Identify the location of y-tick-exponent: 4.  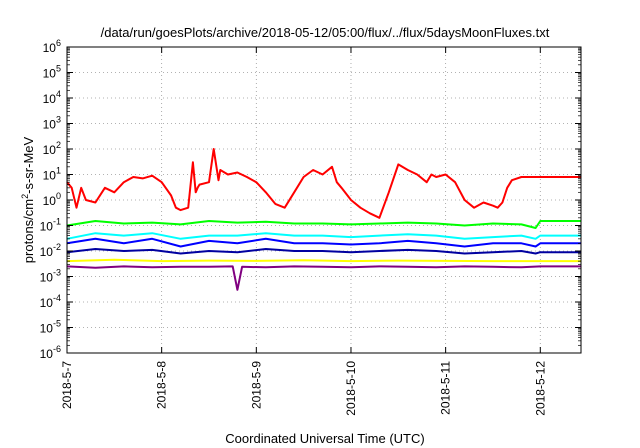
(58, 94).